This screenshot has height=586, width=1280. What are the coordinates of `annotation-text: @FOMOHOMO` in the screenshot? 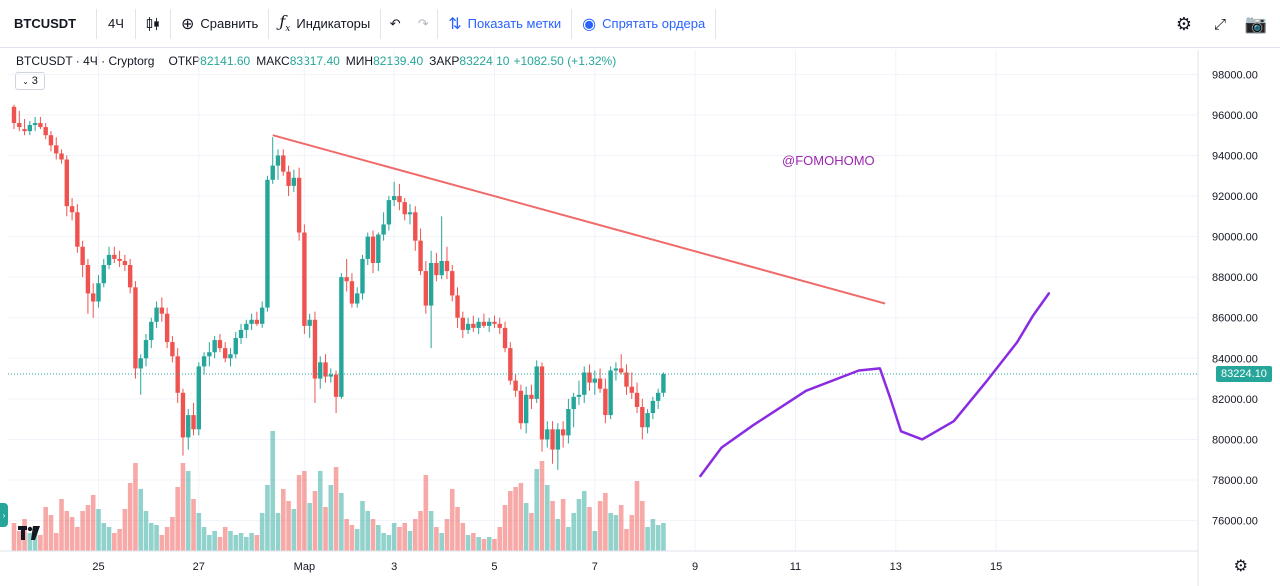 It's located at (828, 160).